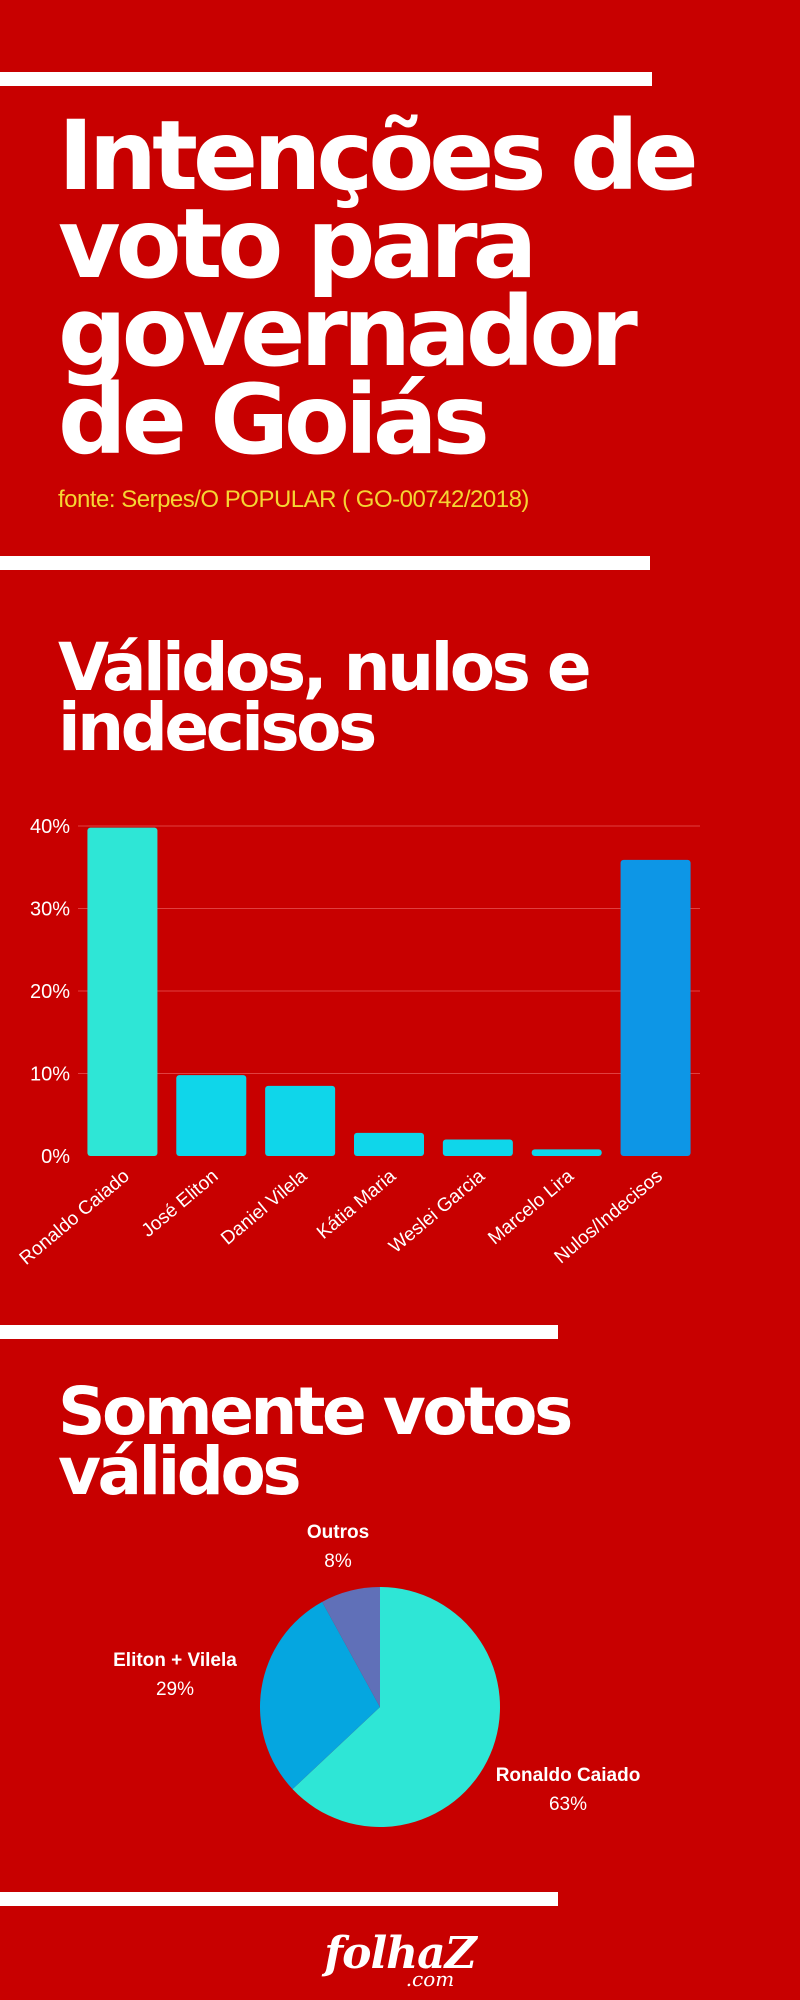 This screenshot has width=800, height=2000. I want to click on pie-label-outros-name: Outros, so click(338, 1532).